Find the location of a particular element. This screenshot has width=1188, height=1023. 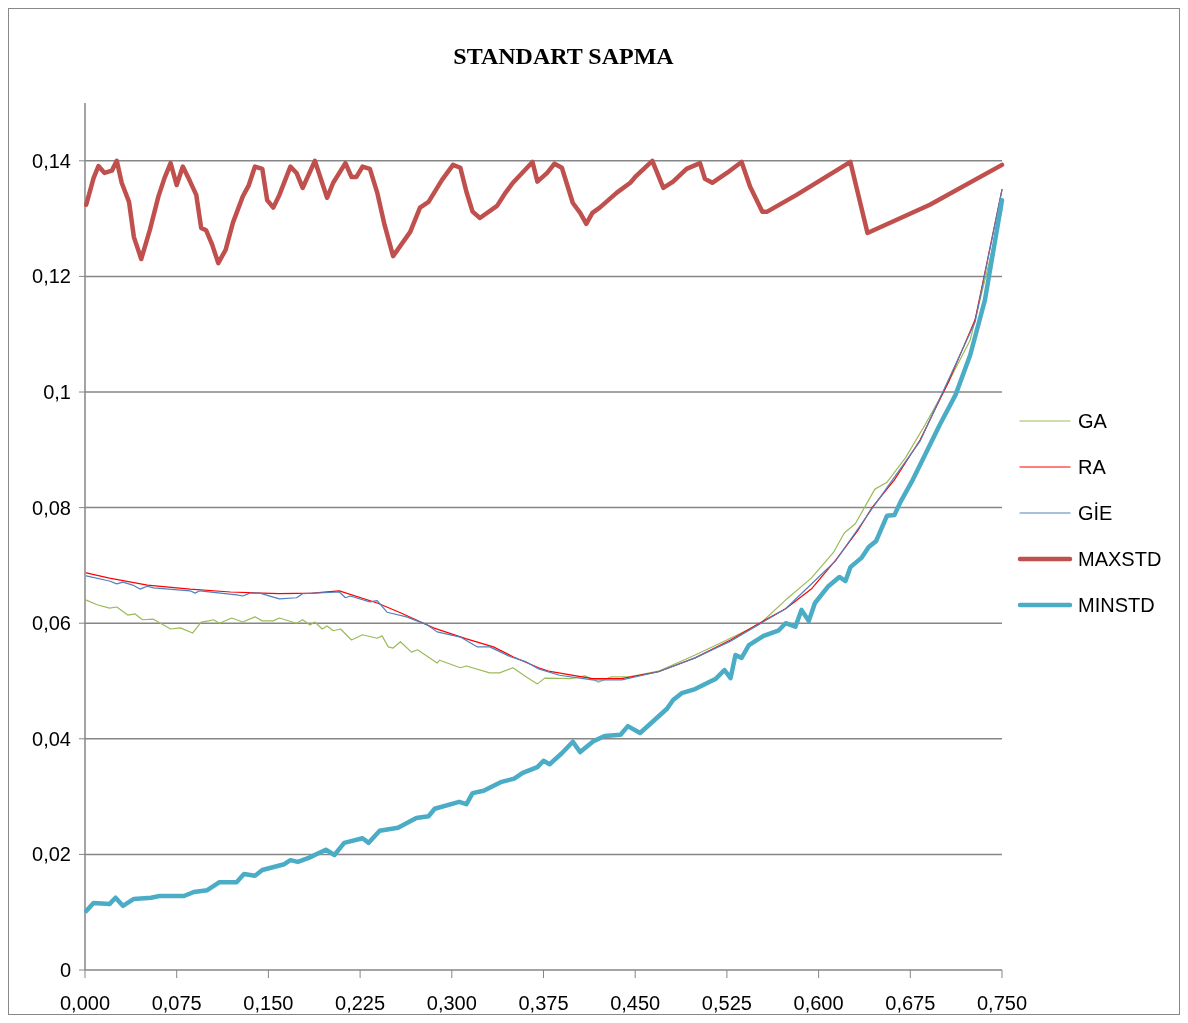

y-tick-label: 0,02 is located at coordinates (51, 854).